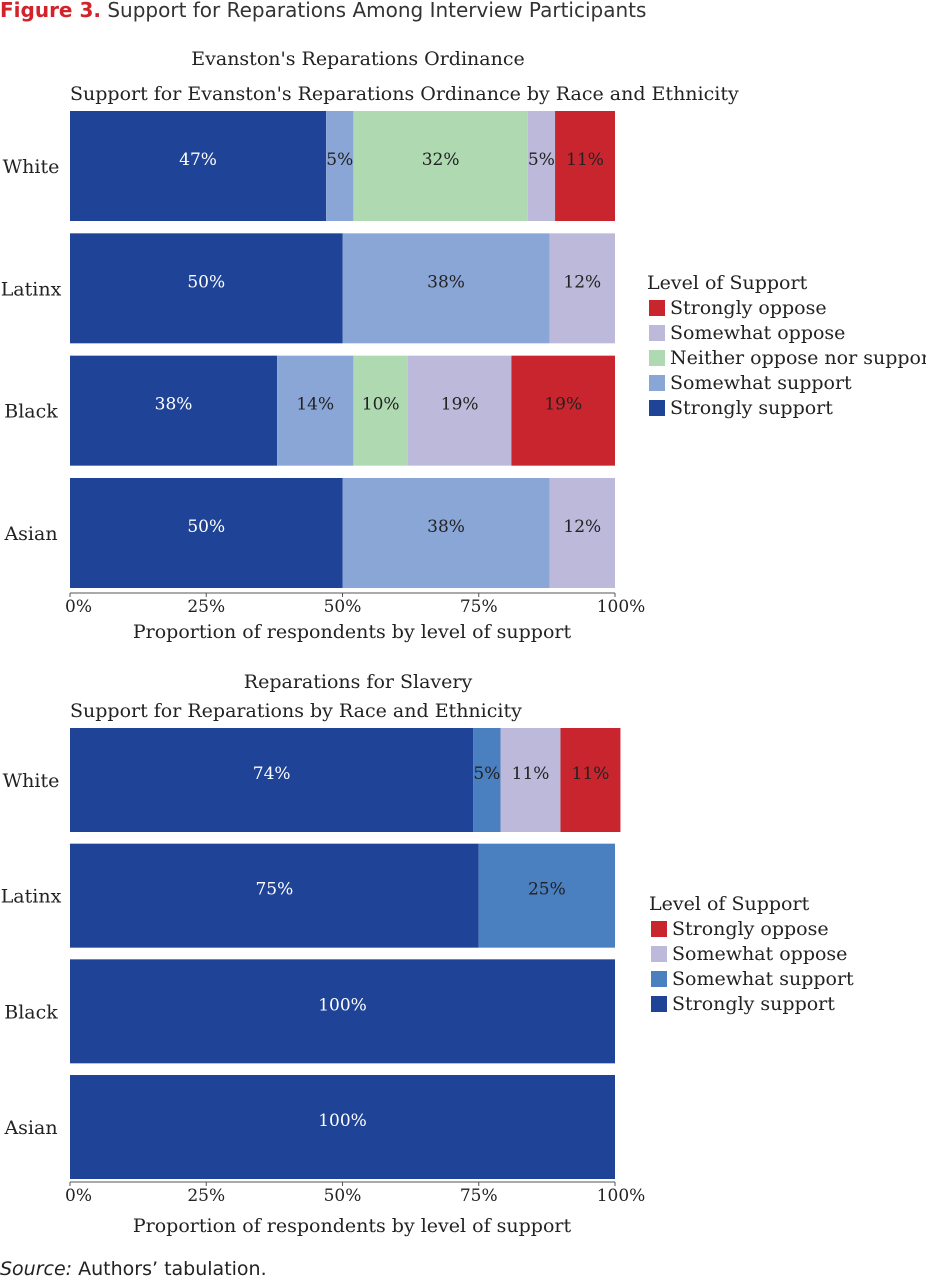 The height and width of the screenshot is (1280, 926). I want to click on c2-bar-asian-strongly-support, so click(342, 1127).